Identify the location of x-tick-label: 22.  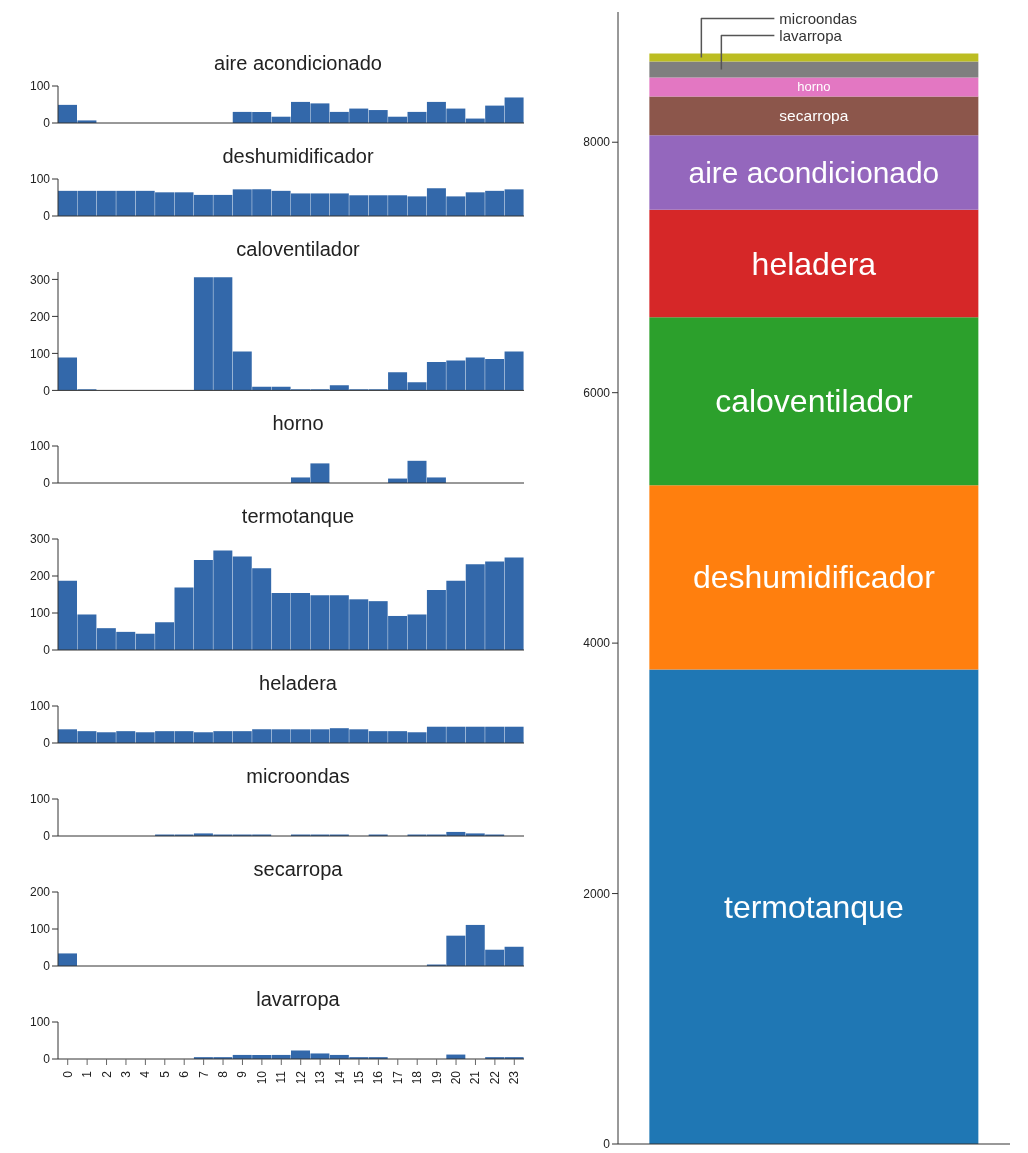
(494, 1078).